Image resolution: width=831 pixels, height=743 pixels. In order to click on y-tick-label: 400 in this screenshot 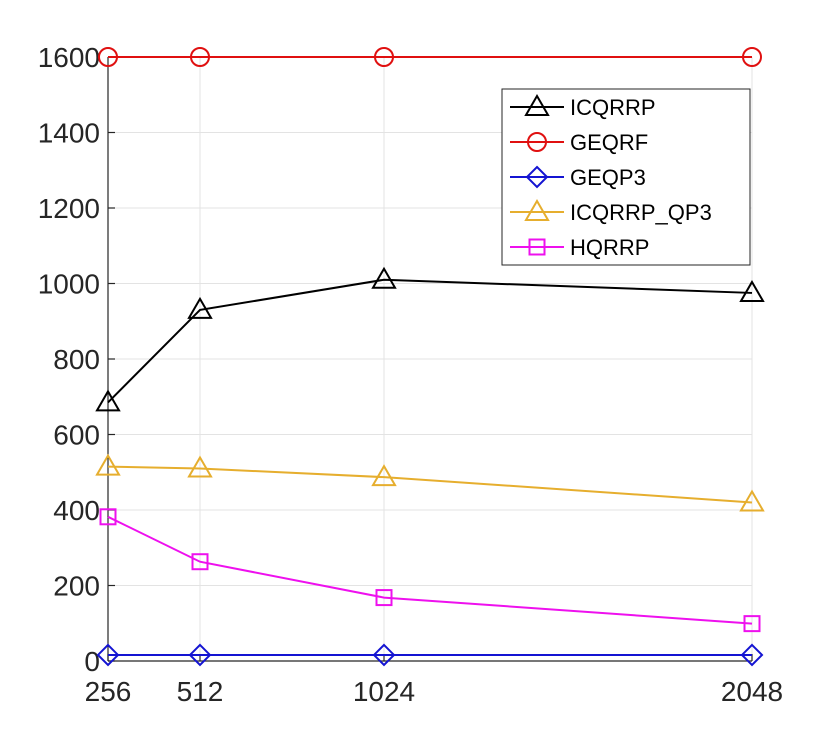, I will do `click(76, 510)`.